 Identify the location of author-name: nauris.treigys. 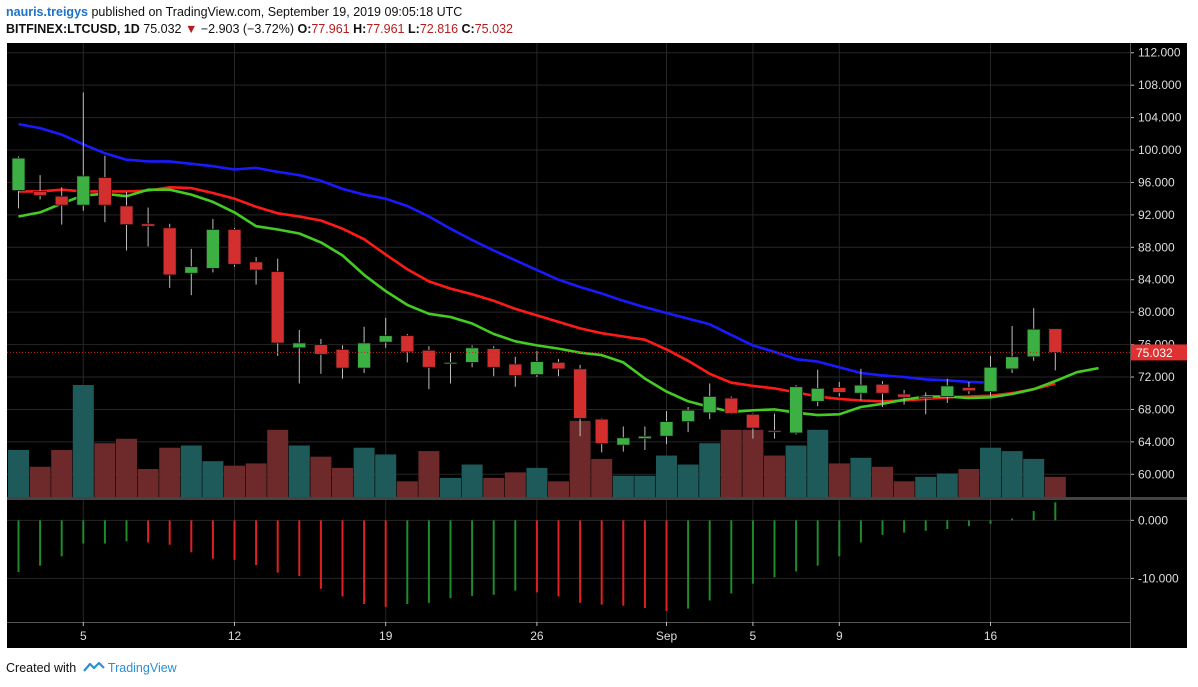
(47, 12).